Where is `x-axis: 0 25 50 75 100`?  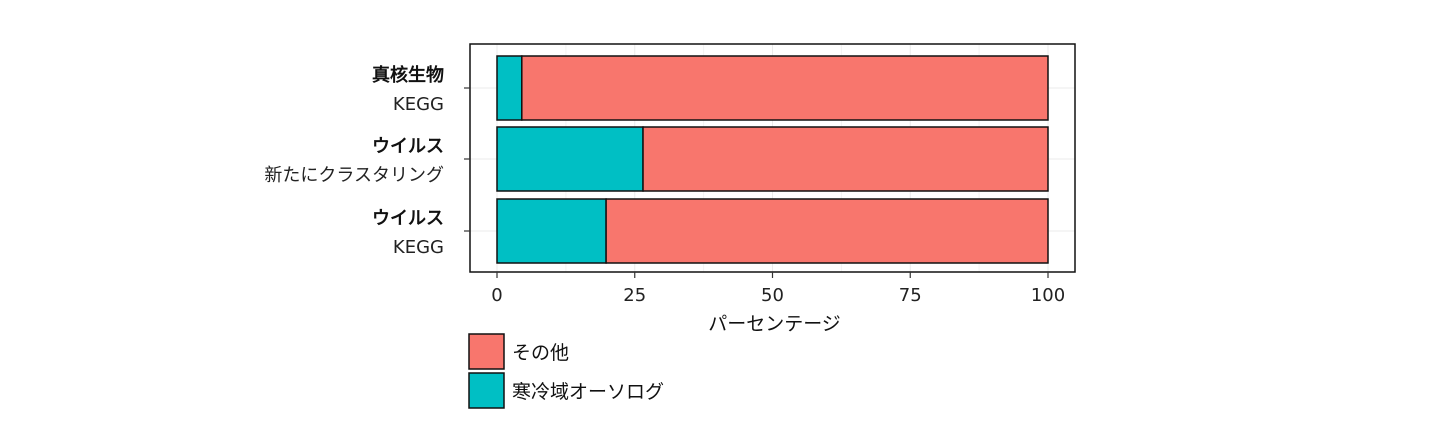 x-axis: 0 25 50 75 100 is located at coordinates (778, 289).